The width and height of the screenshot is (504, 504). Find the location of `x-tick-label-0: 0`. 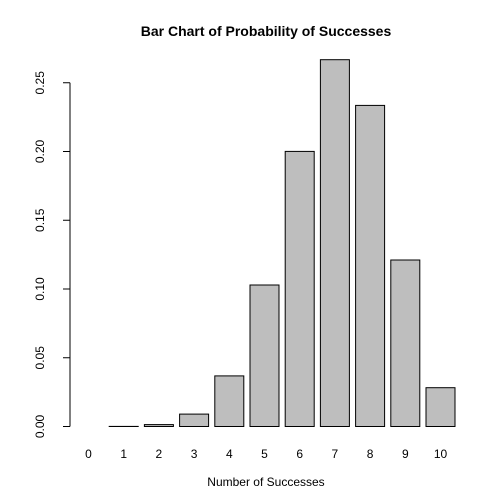

x-tick-label-0: 0 is located at coordinates (88, 454).